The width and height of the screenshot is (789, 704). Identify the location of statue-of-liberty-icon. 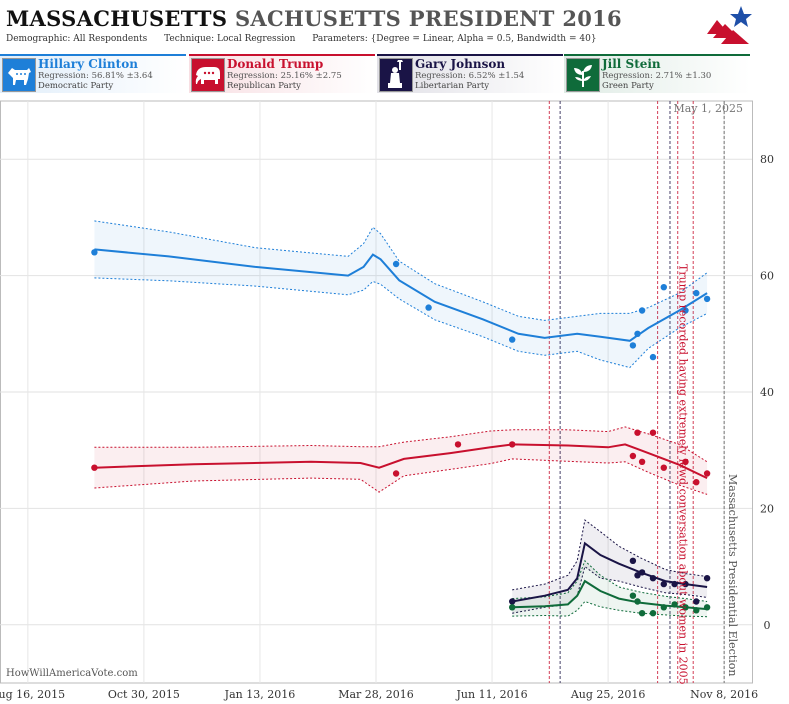
(396, 75).